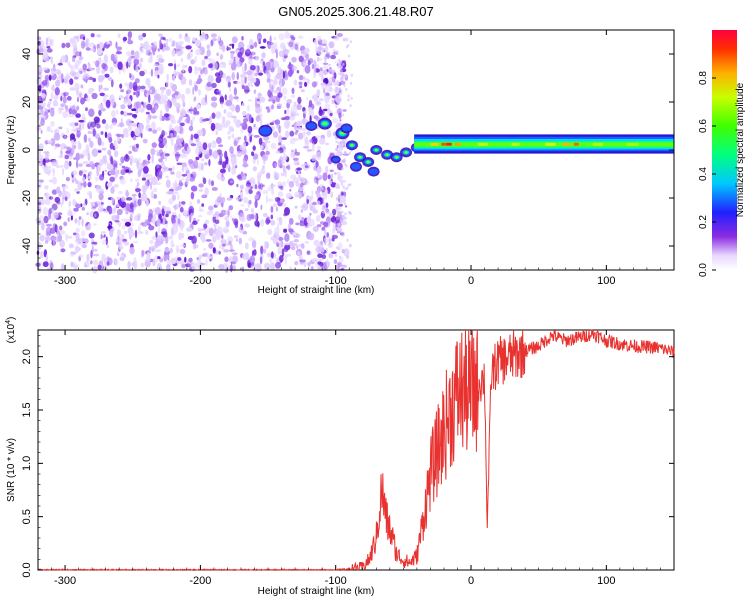 The width and height of the screenshot is (750, 600). What do you see at coordinates (355, 11) in the screenshot?
I see `chart-title: GN05.2025.306.21.48.R07` at bounding box center [355, 11].